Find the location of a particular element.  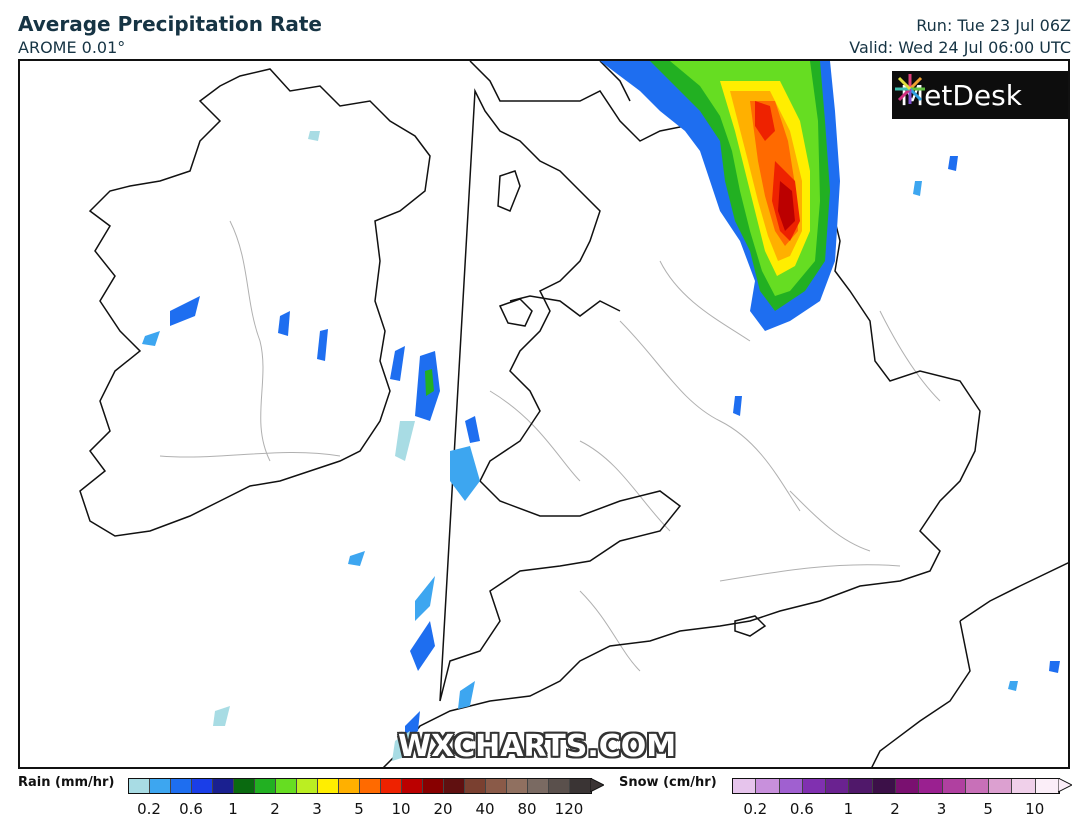

model-name: AROME 0.01° is located at coordinates (72, 47).